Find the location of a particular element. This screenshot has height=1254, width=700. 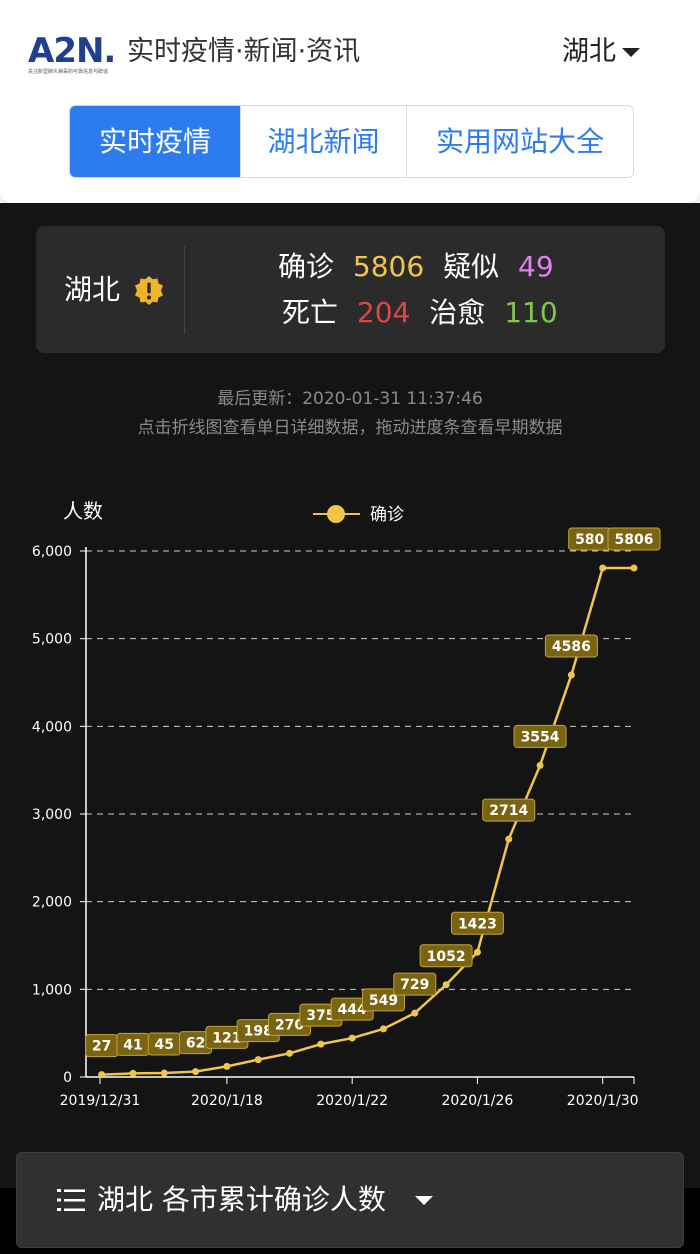

legend-label: 确诊 is located at coordinates (387, 515).